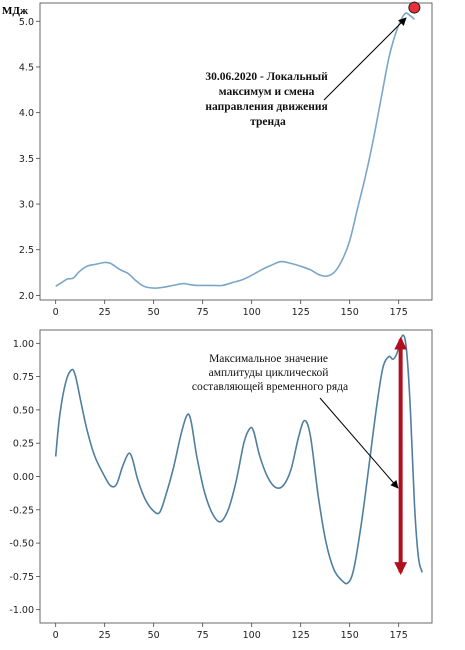  I want to click on annotation-line-3: составляющей временного ряда, so click(270, 387).